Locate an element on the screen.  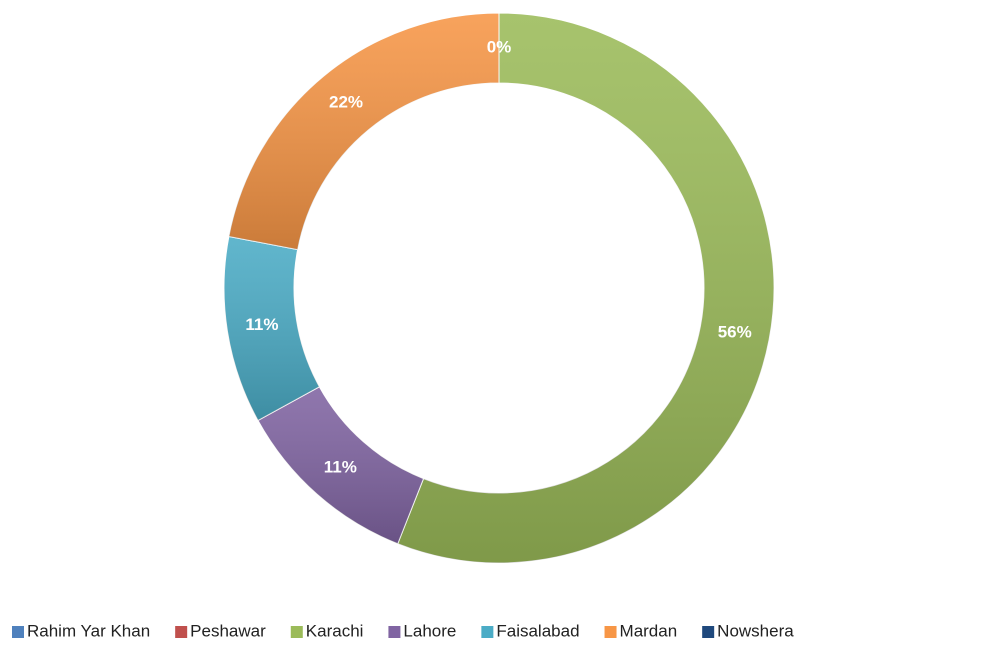
legend-label: Peshawar is located at coordinates (228, 630).